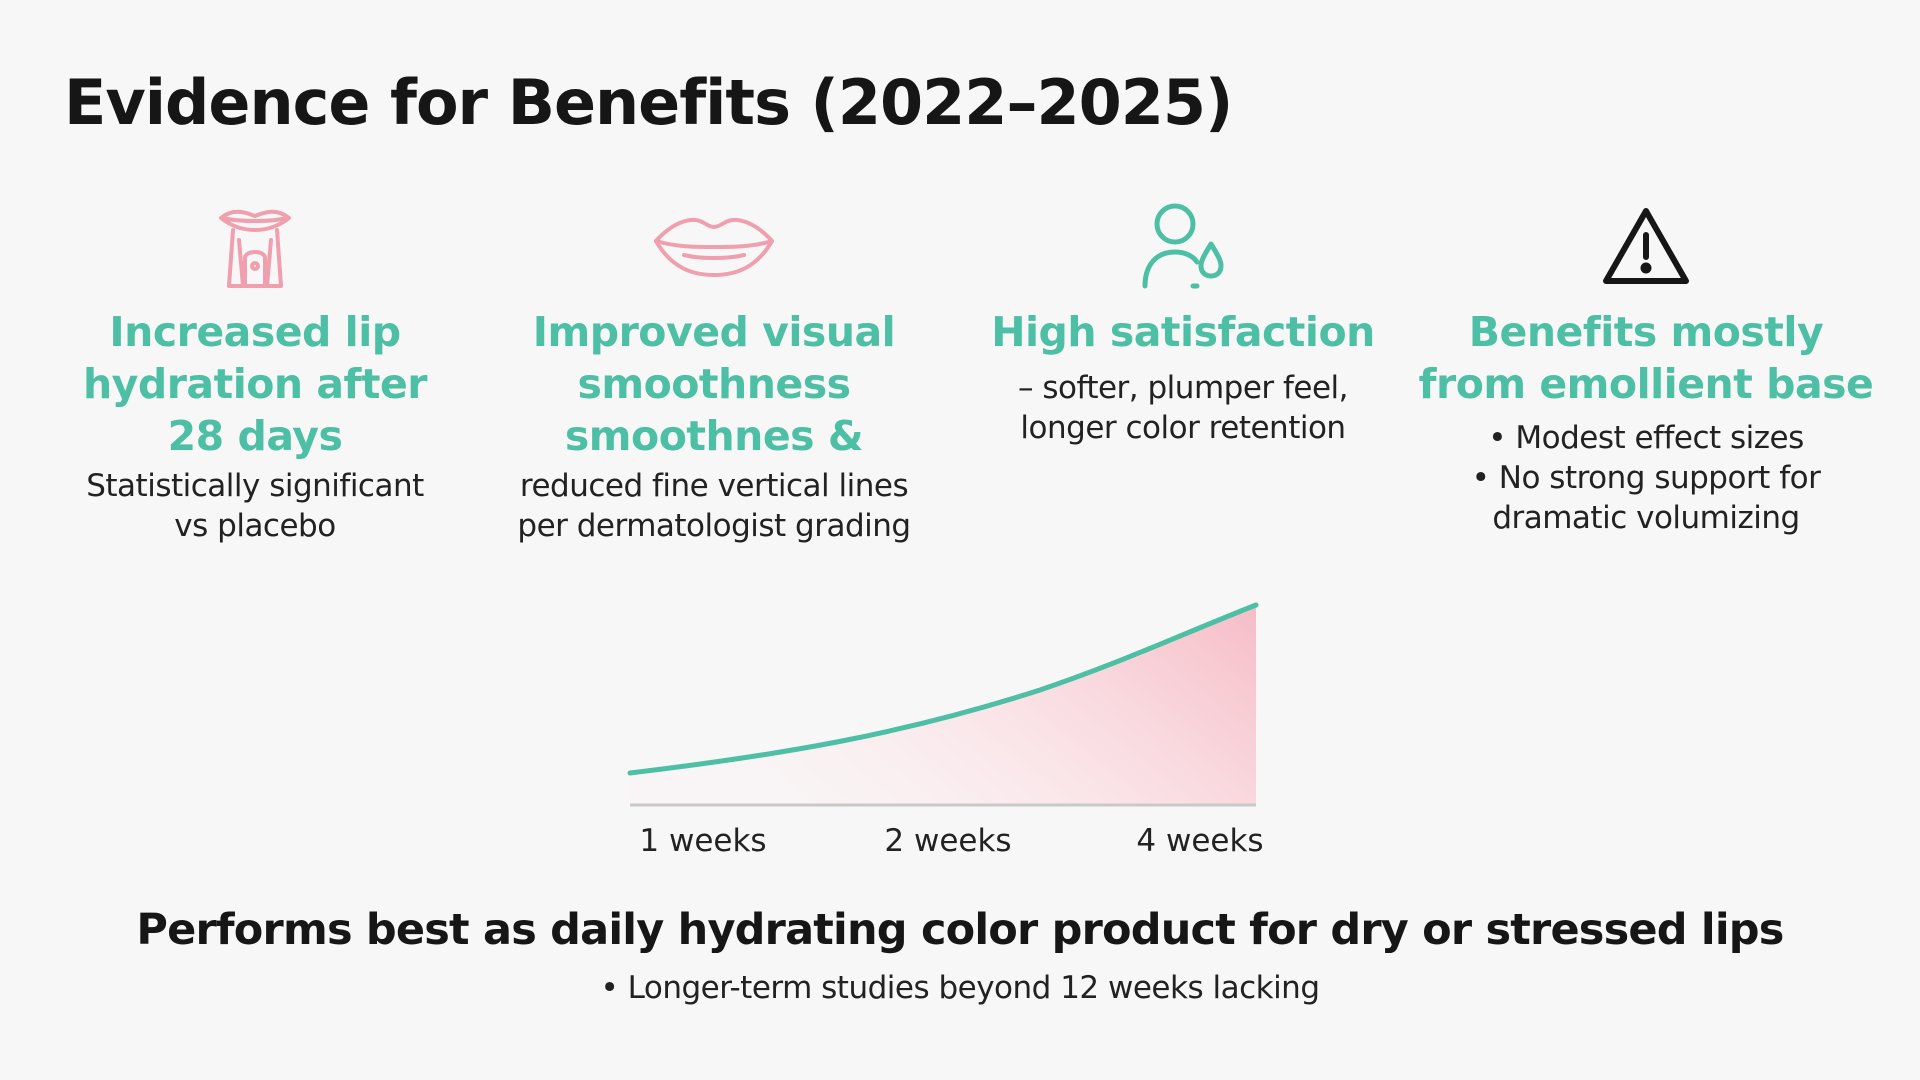 This screenshot has height=1080, width=1920. Describe the element at coordinates (255, 384) in the screenshot. I see `benefit-heading: Increased lip hydration after 28 days` at that location.